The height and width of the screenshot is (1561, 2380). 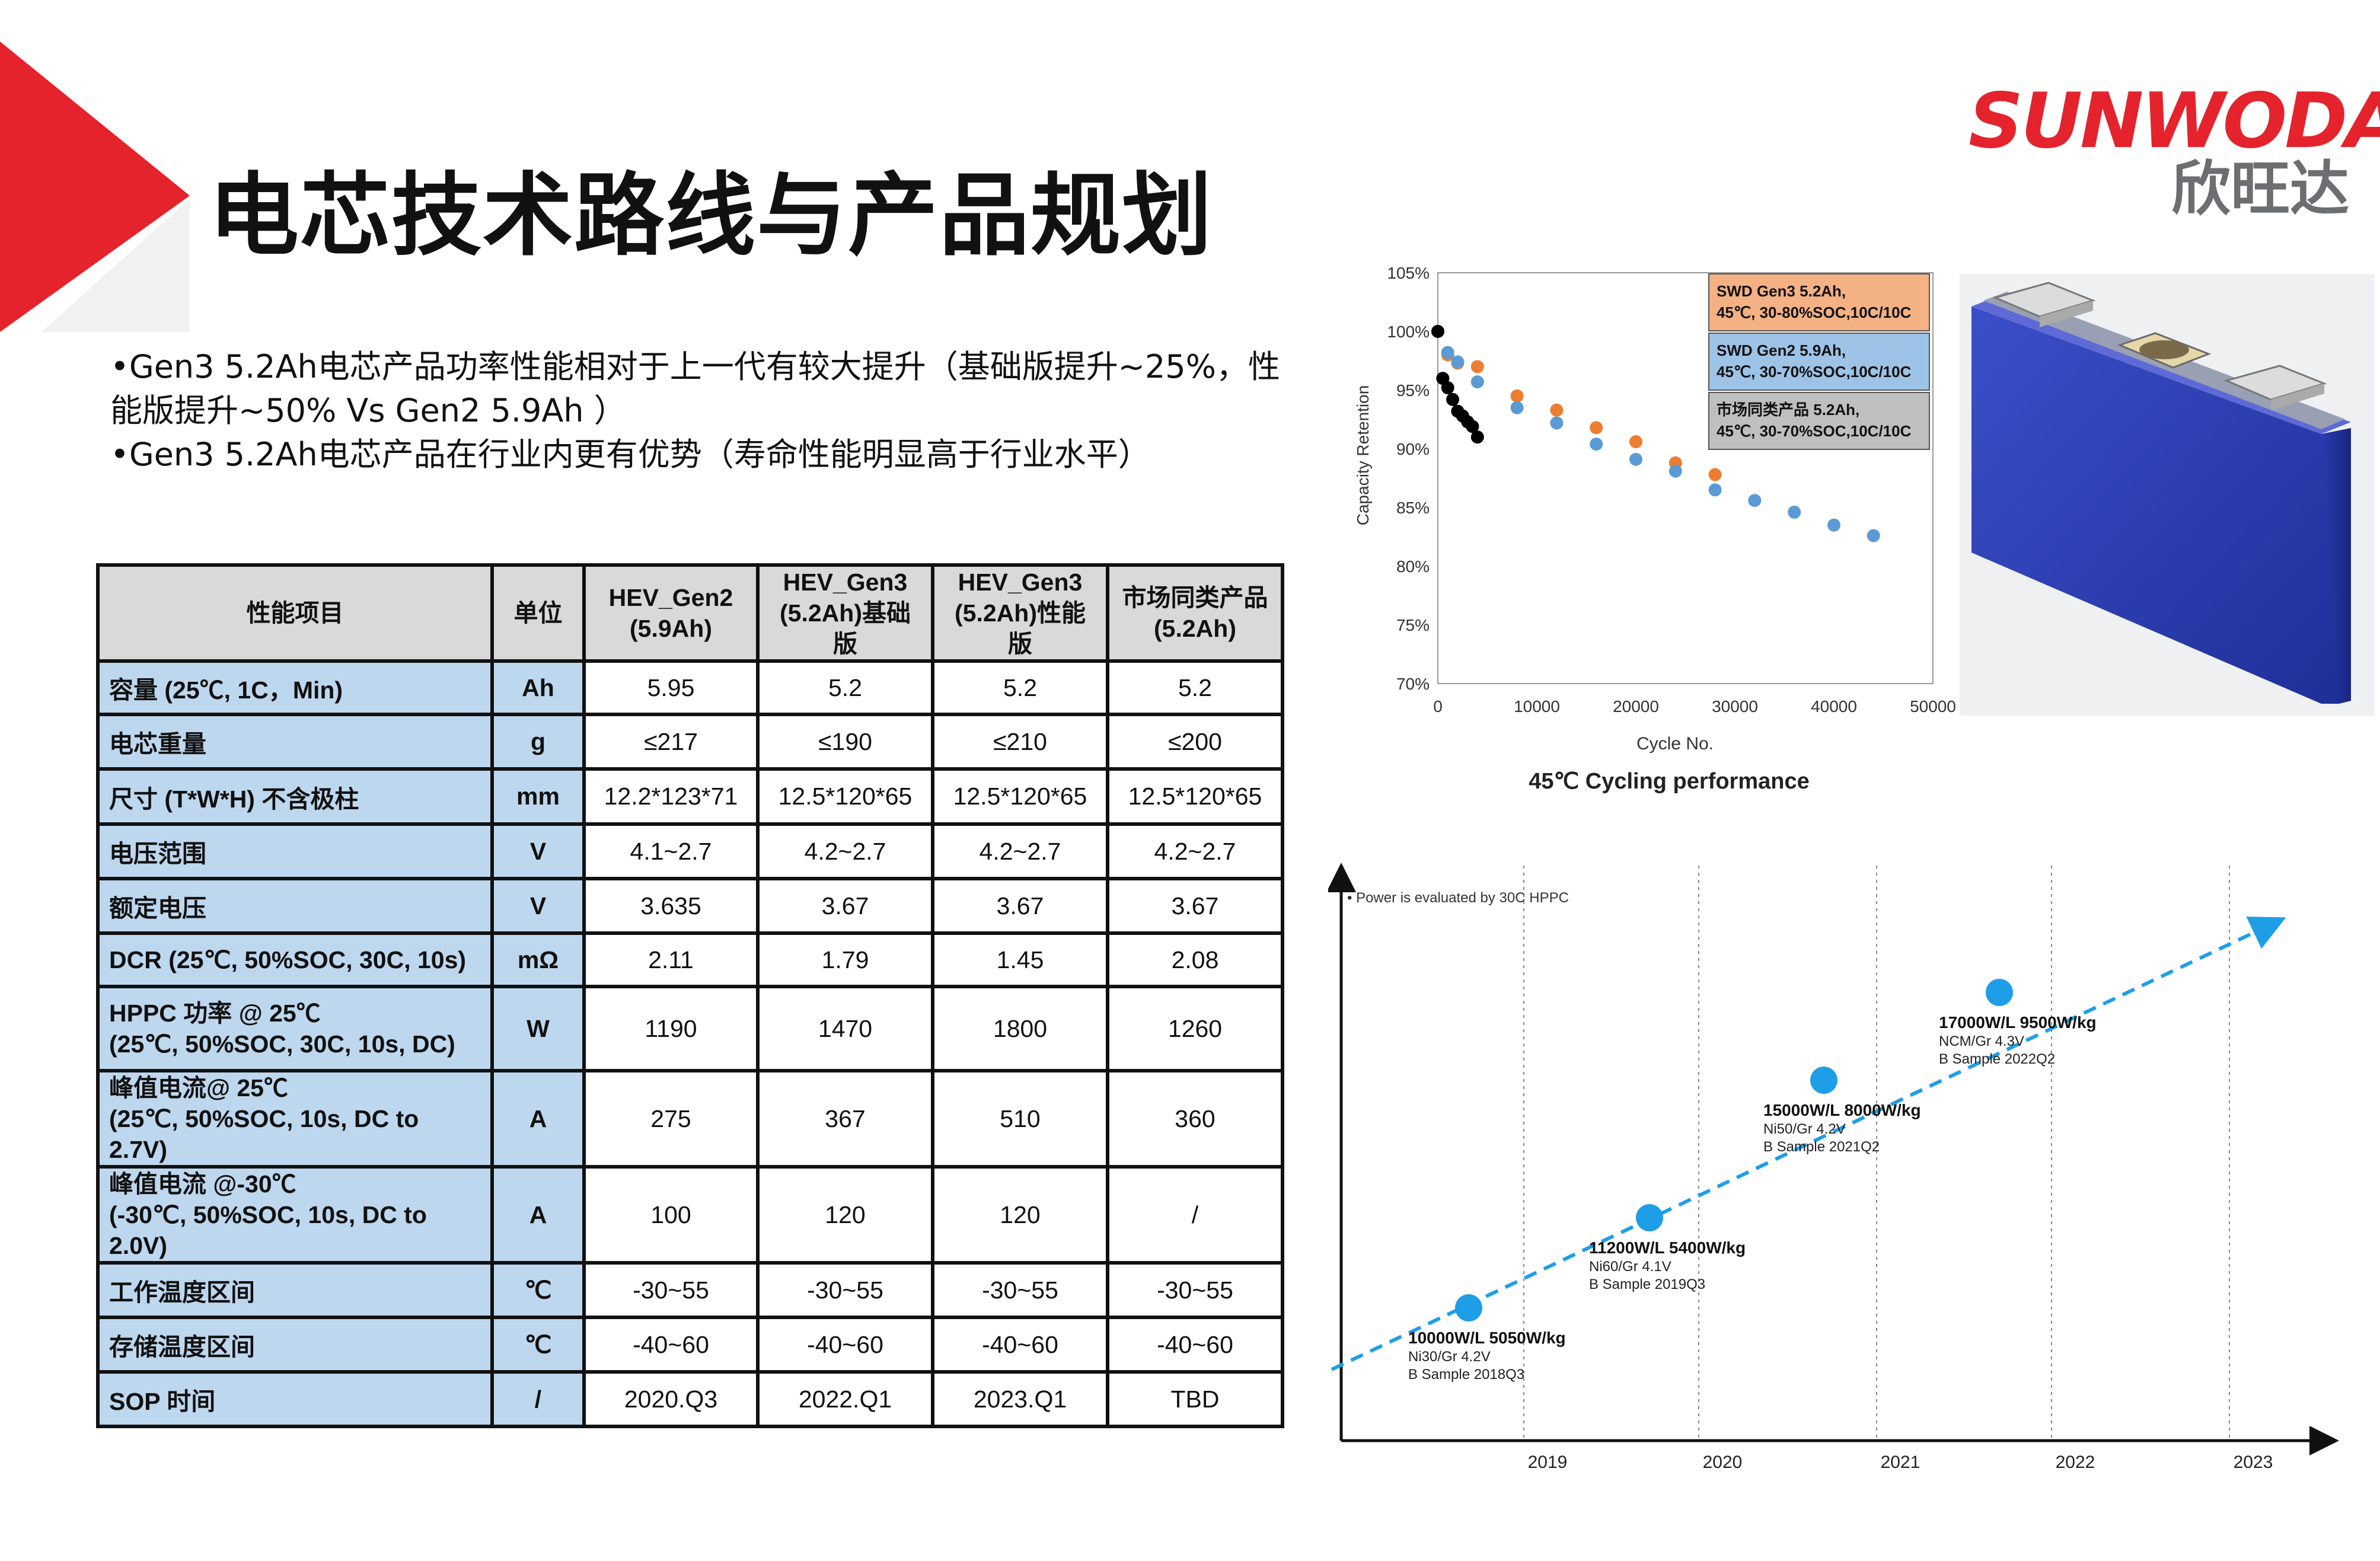 I want to click on row-value: 275, so click(x=671, y=1119).